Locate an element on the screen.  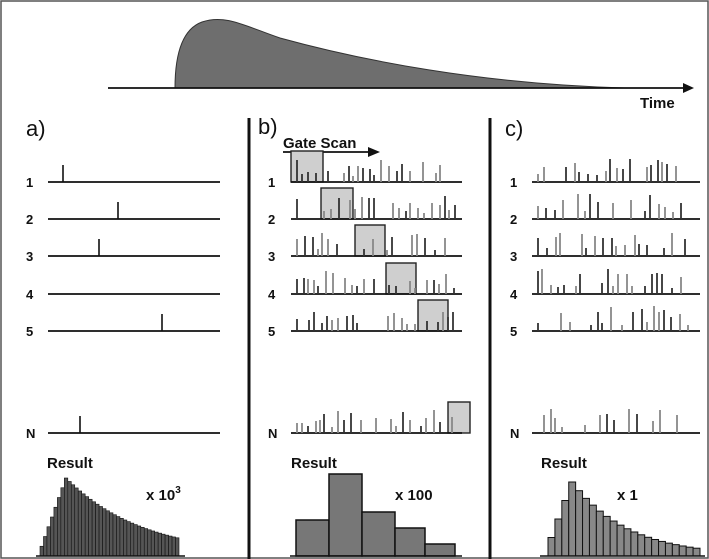
time-axis-arrowhead is located at coordinates (688, 88).